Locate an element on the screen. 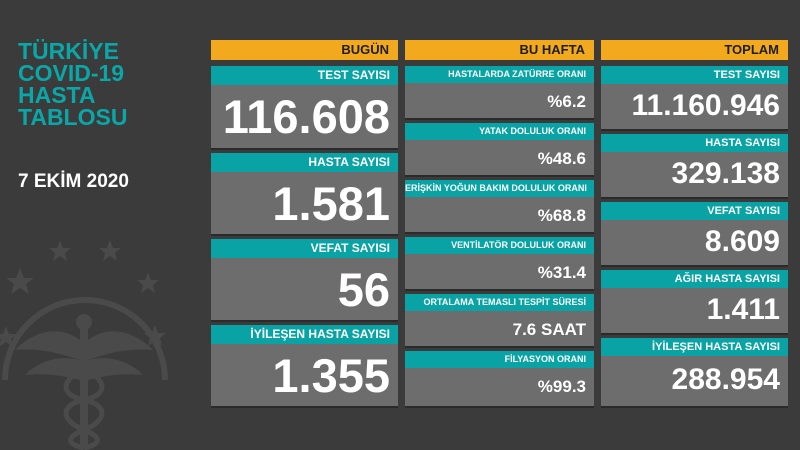 This screenshot has width=800, height=450. week-contact-card: ORTALAMA TEMASLI TESPİT SÜRESİ 7.6 SAAT is located at coordinates (499, 321).